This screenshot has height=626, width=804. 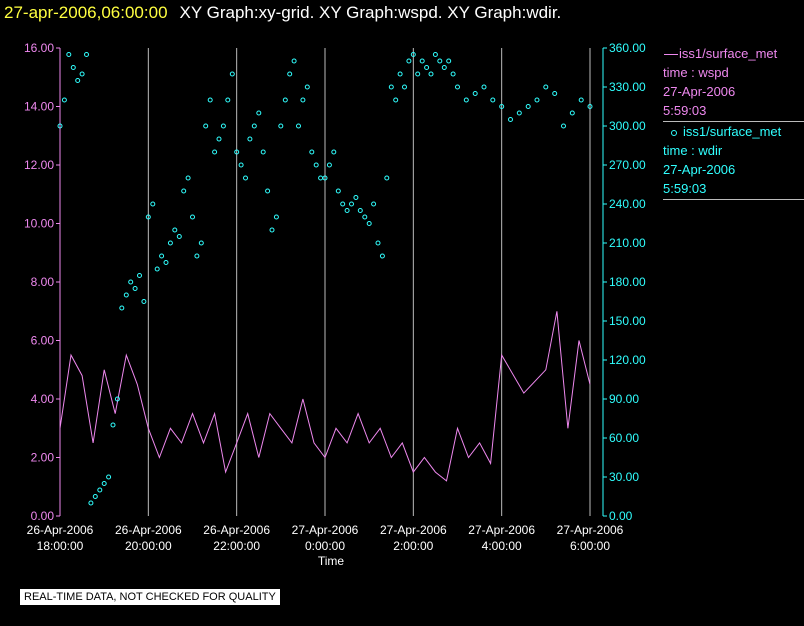 I want to click on legend-wspd-date: 27-Apr-2006, so click(x=699, y=91).